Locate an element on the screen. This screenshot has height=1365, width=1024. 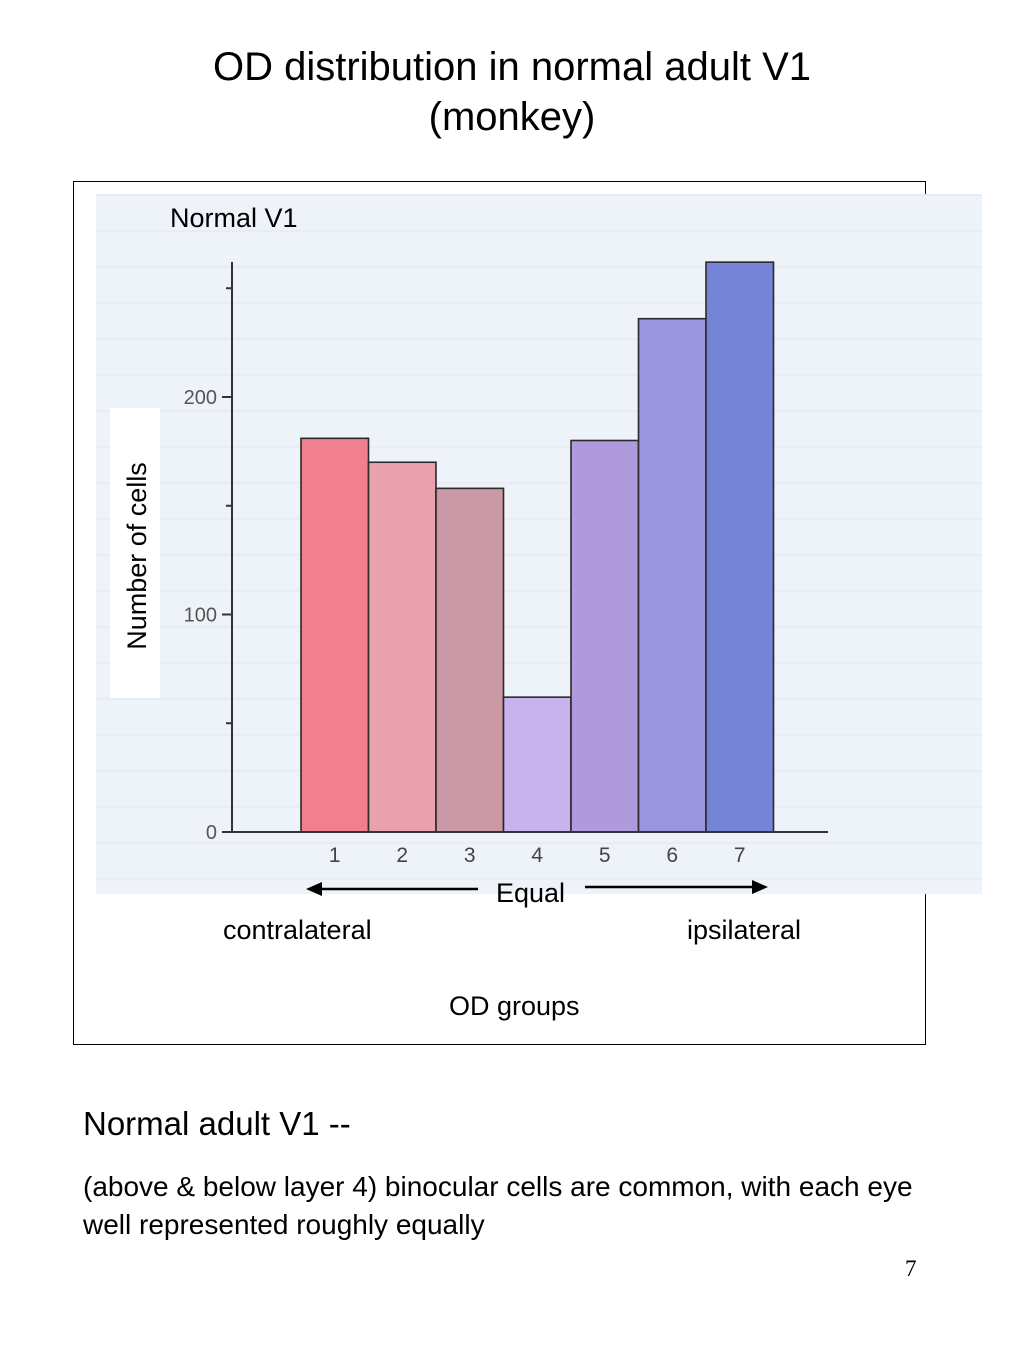
y-tick-label-200: 200 is located at coordinates (200, 398).